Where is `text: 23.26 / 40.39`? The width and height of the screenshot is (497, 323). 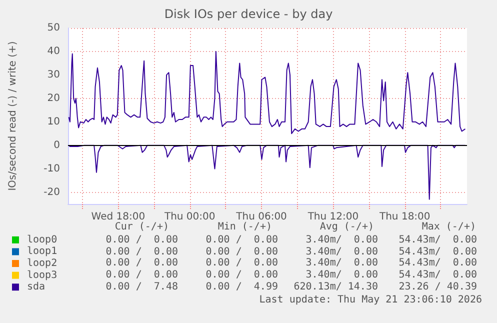
text: 23.26 / 40.39 is located at coordinates (437, 287).